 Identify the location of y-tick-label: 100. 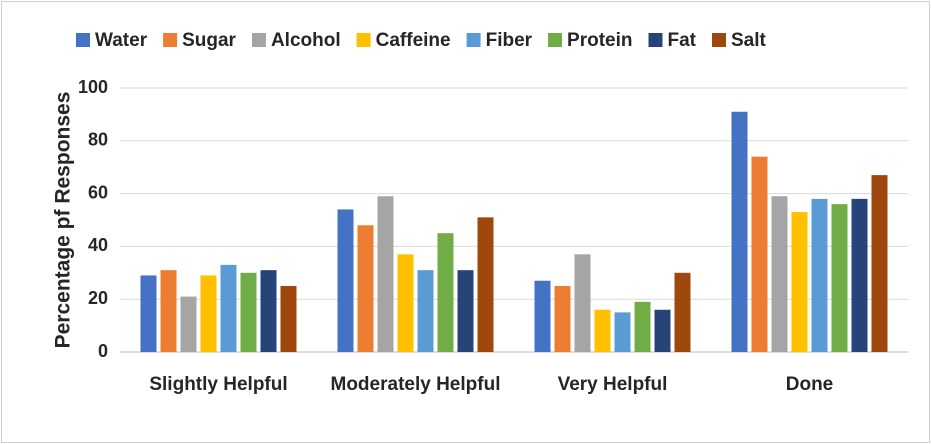
(93, 87).